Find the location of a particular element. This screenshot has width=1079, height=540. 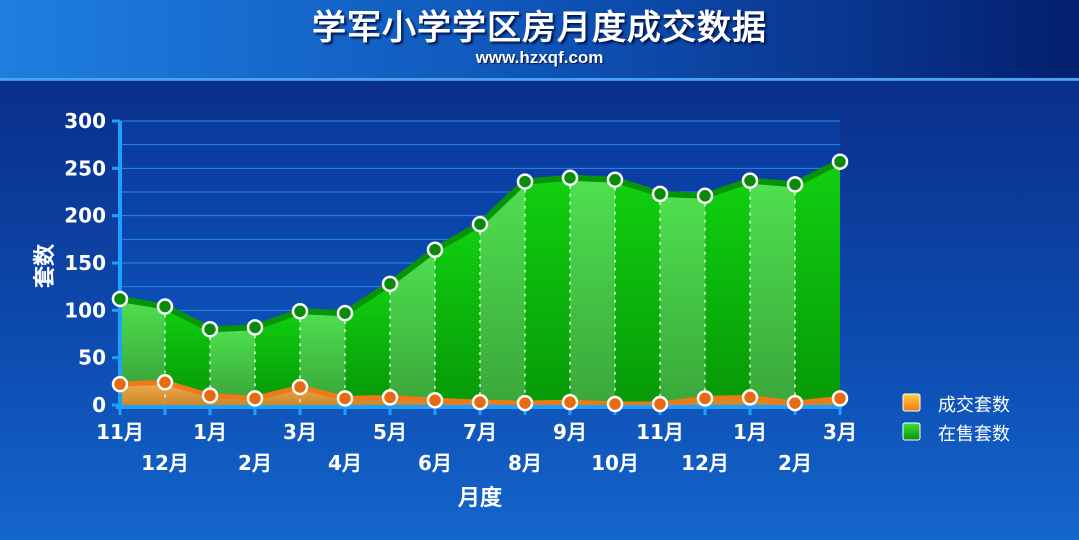

y-tick-label: 50 is located at coordinates (92, 358).